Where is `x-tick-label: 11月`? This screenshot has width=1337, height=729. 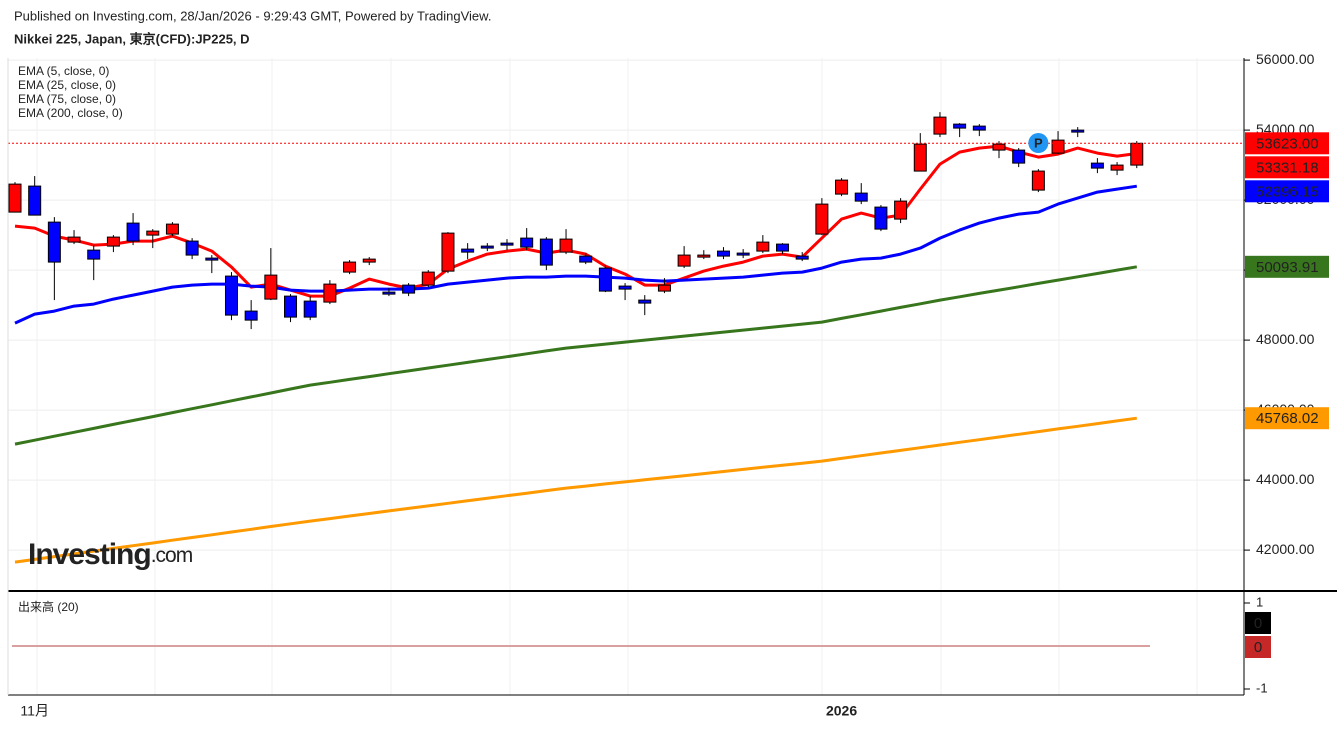 x-tick-label: 11月 is located at coordinates (34, 711).